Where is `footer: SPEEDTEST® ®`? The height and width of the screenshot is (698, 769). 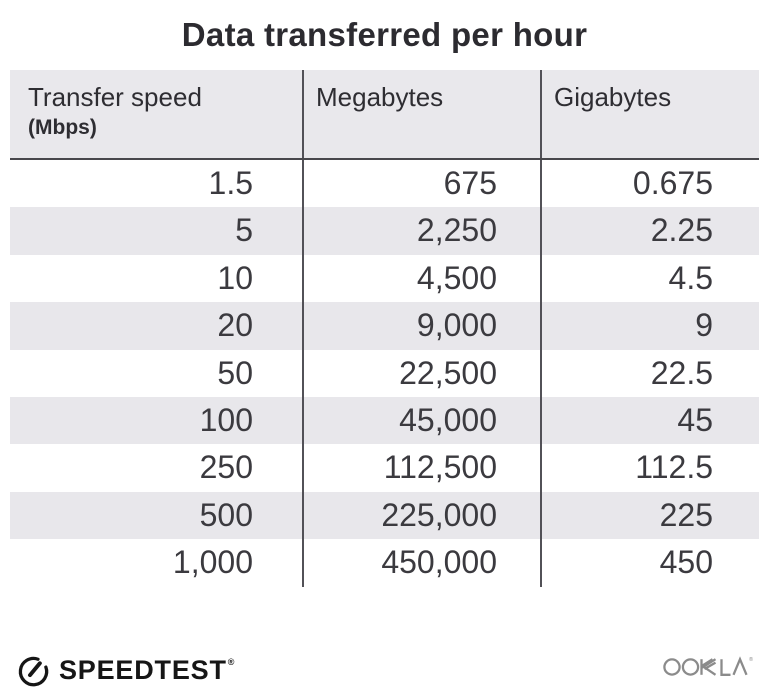
footer: SPEEDTEST® ® is located at coordinates (384, 668).